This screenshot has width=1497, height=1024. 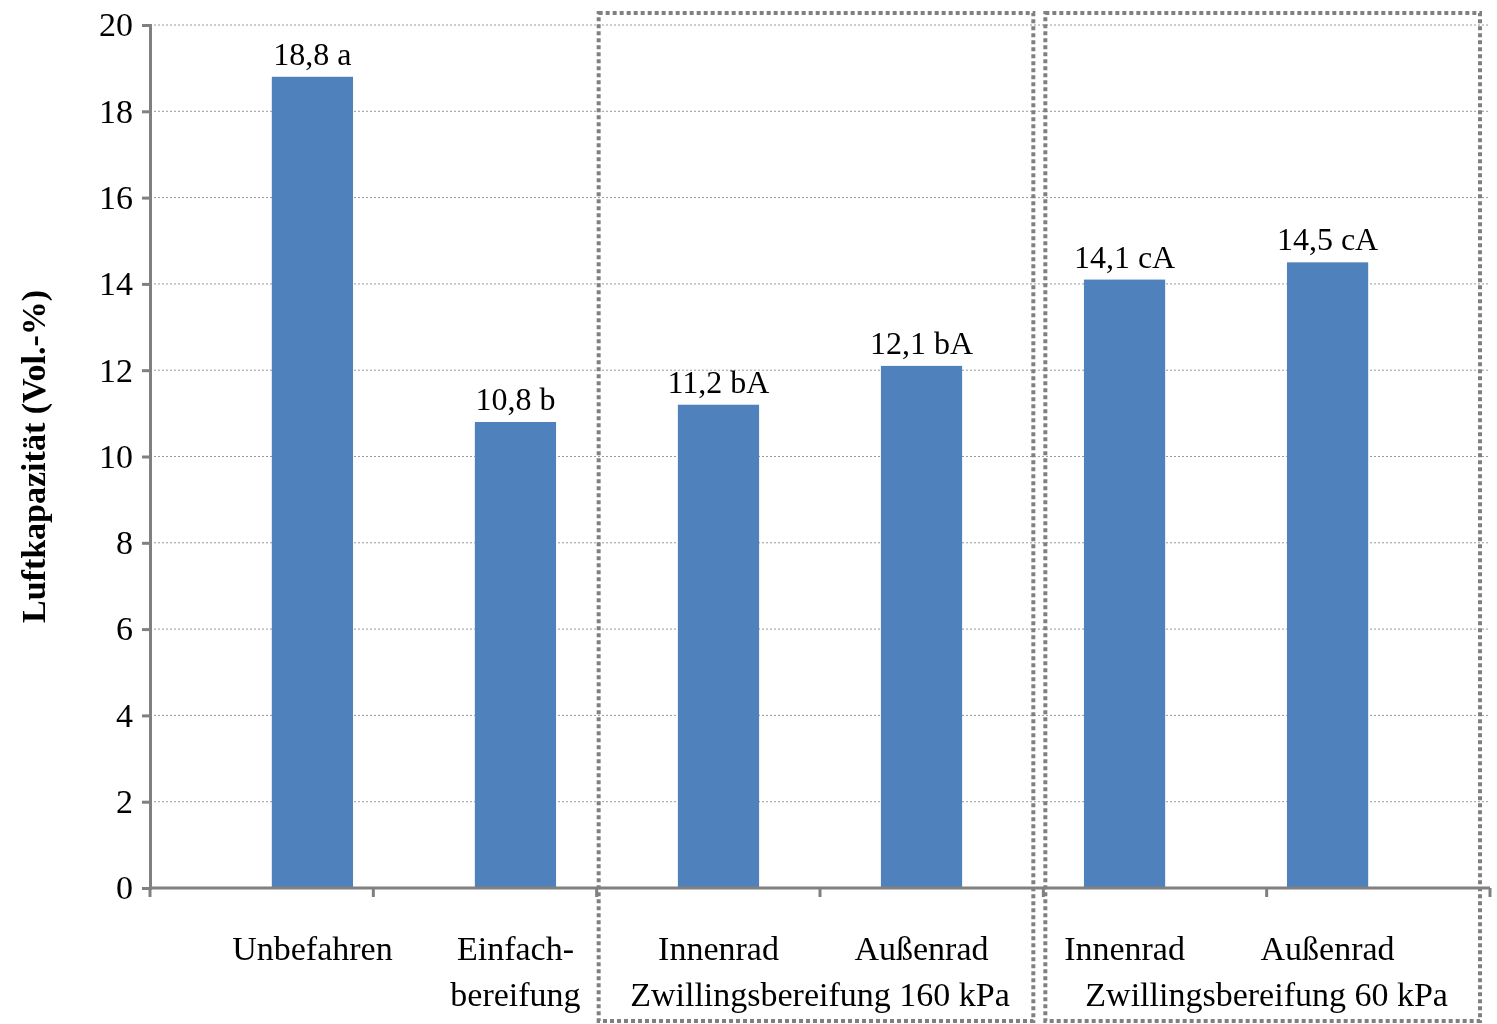 What do you see at coordinates (1266, 994) in the screenshot?
I see `text: Zwillingsbereifung 60 kPa` at bounding box center [1266, 994].